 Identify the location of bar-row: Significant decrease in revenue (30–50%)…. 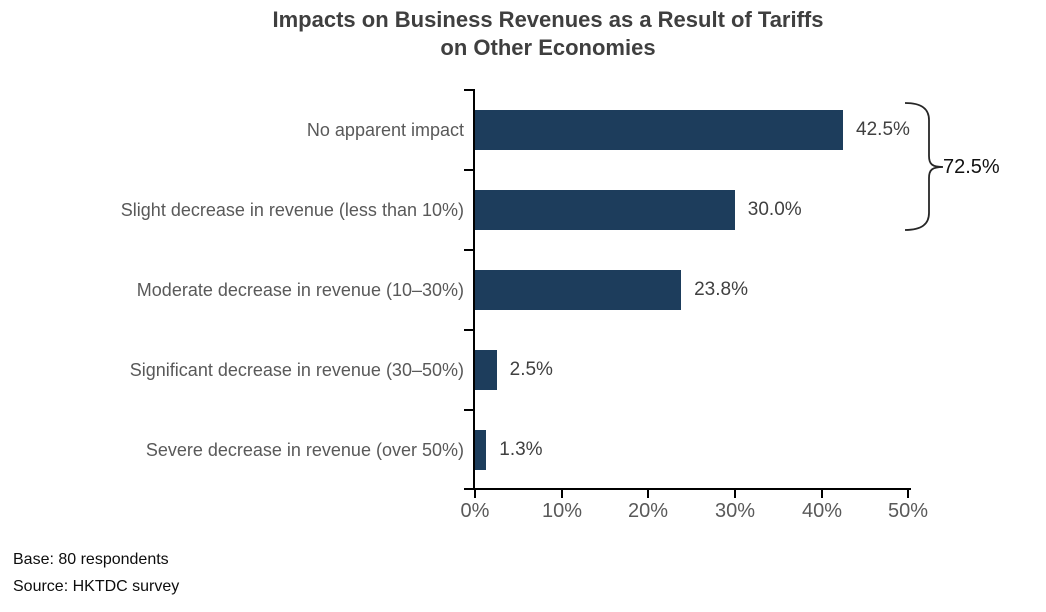
(523, 370).